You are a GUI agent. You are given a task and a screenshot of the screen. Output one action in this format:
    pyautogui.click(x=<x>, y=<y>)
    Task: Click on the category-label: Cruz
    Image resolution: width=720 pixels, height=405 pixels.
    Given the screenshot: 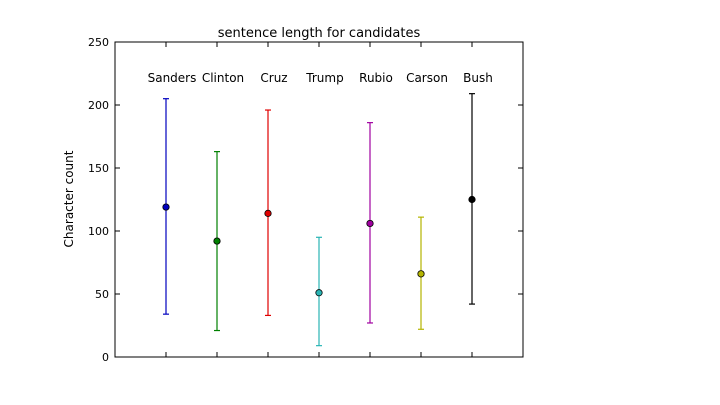 What is the action you would take?
    pyautogui.click(x=273, y=78)
    